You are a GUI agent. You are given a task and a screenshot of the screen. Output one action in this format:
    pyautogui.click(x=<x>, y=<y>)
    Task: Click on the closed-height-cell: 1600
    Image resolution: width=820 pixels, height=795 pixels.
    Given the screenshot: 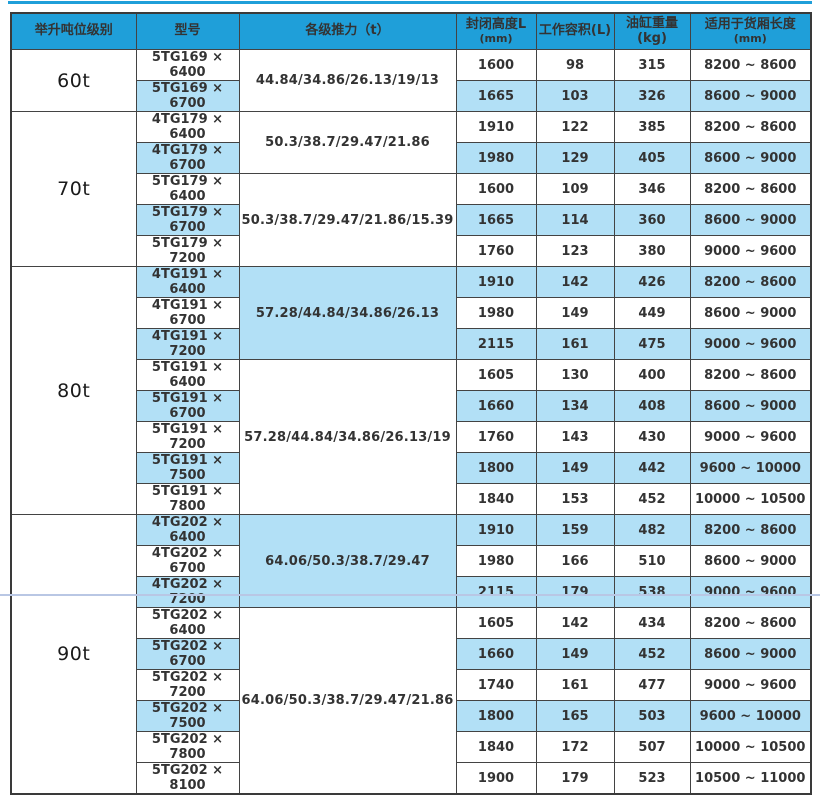 What is the action you would take?
    pyautogui.click(x=496, y=189)
    